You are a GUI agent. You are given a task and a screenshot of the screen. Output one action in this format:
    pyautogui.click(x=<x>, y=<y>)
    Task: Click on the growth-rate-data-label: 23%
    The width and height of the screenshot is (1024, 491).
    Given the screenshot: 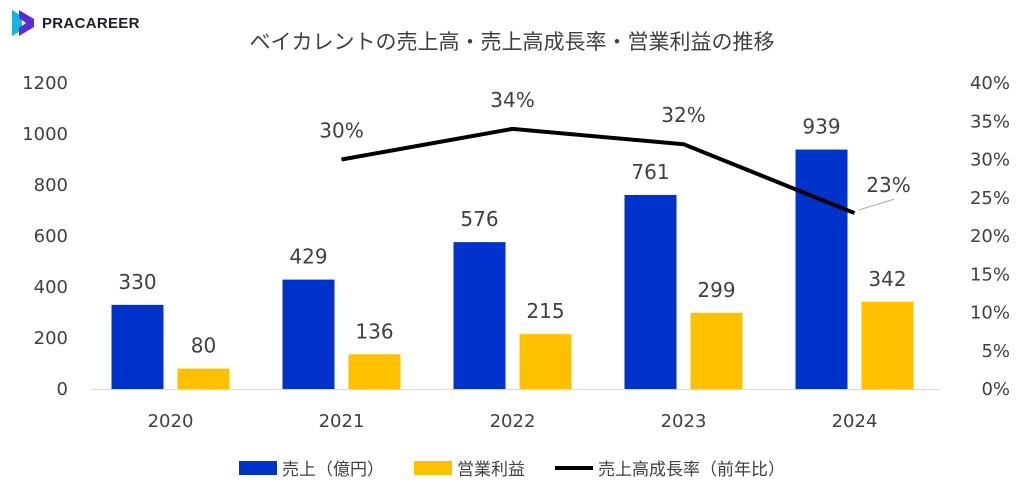 What is the action you would take?
    pyautogui.click(x=888, y=185)
    